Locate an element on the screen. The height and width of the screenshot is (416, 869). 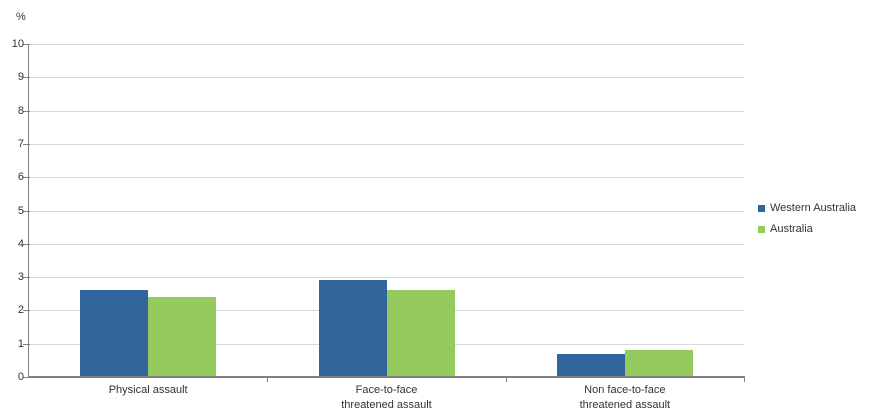
bar-western-australia-face-to-face is located at coordinates (352, 328).